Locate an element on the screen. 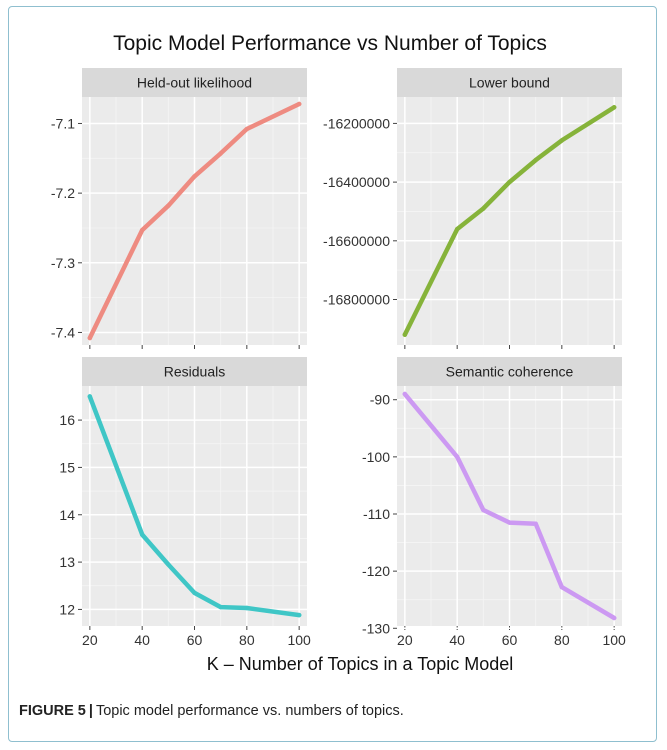 The image size is (667, 750). y-tick-label: 16 is located at coordinates (67, 420).